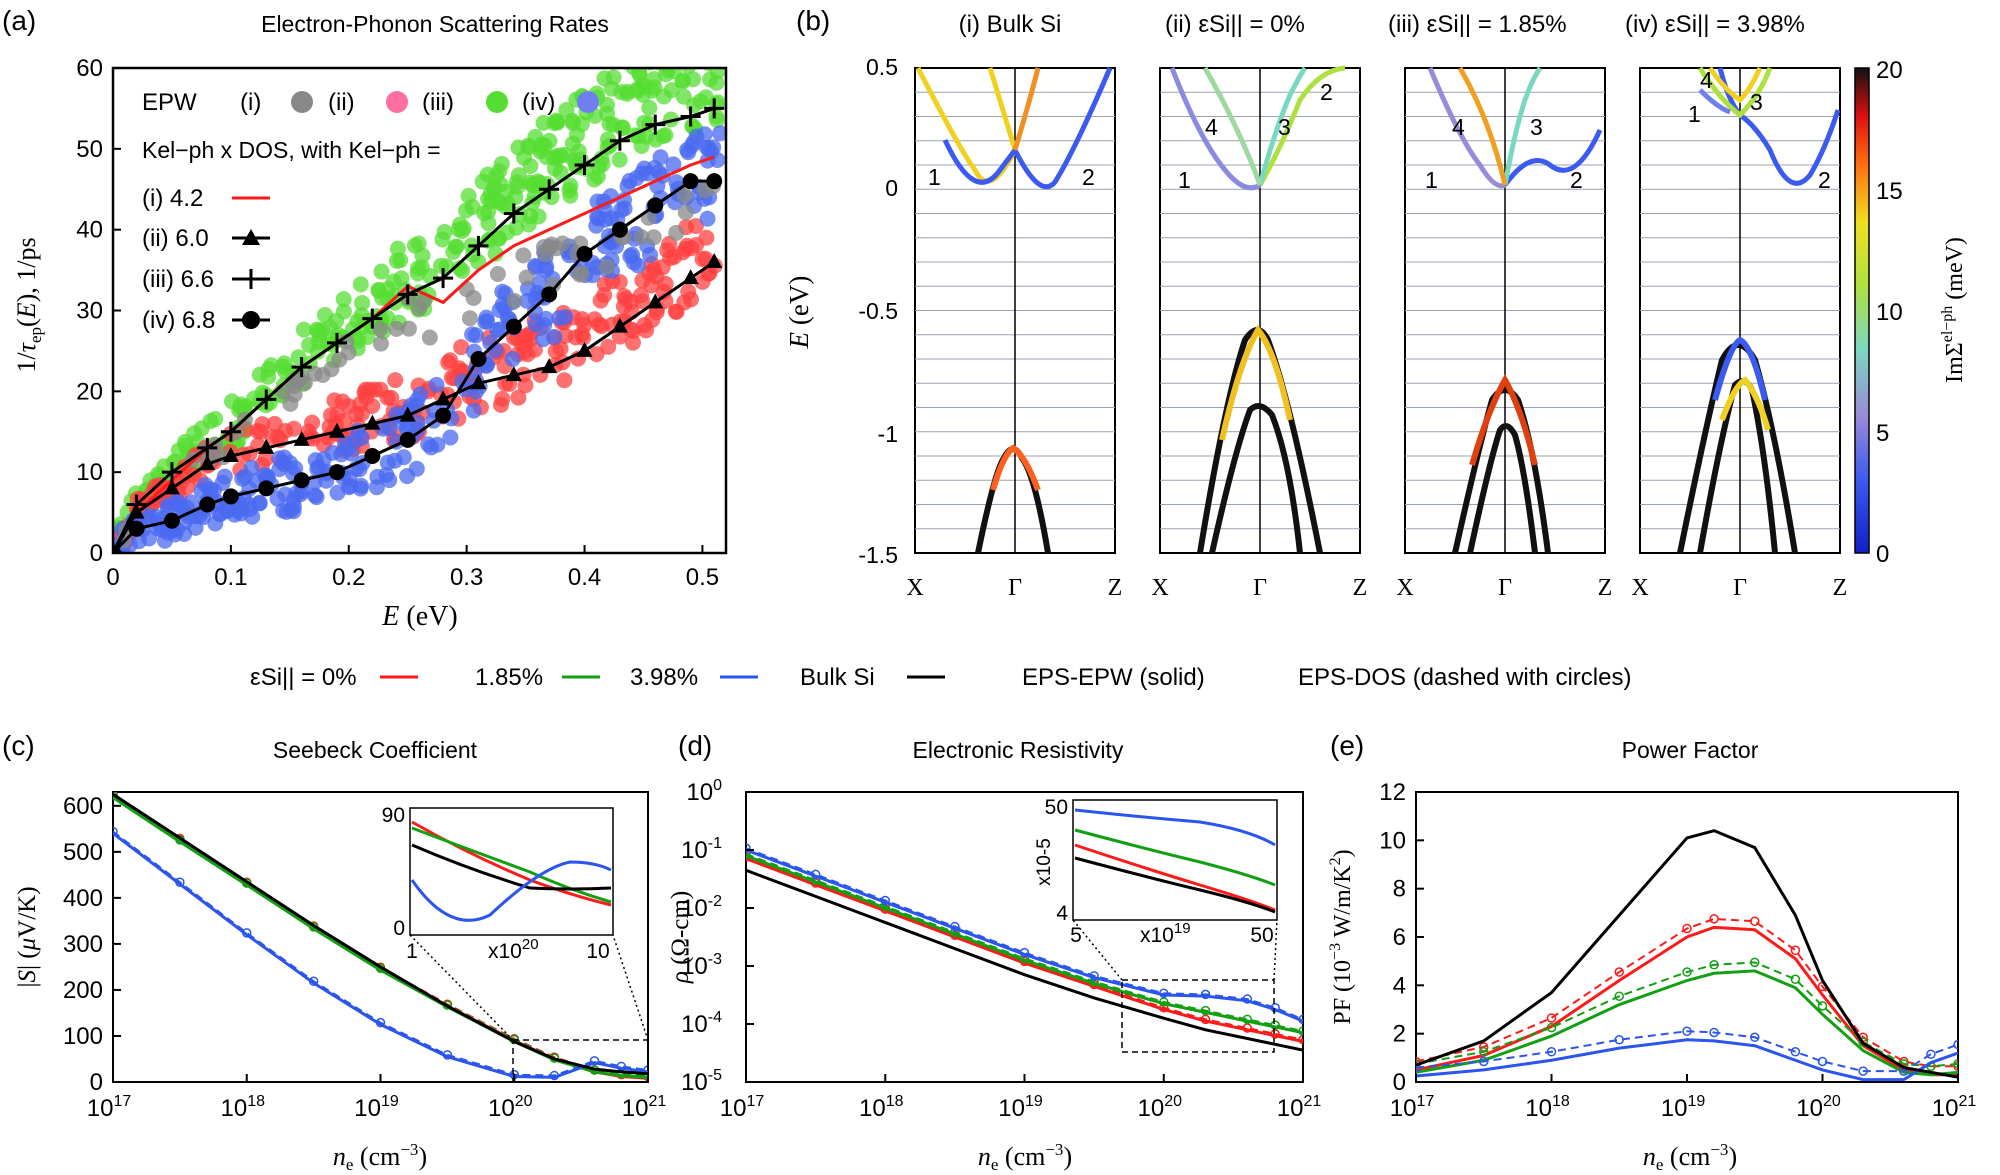 This screenshot has width=2000, height=1175. I want to click on panel-d-label: (d), so click(695, 745).